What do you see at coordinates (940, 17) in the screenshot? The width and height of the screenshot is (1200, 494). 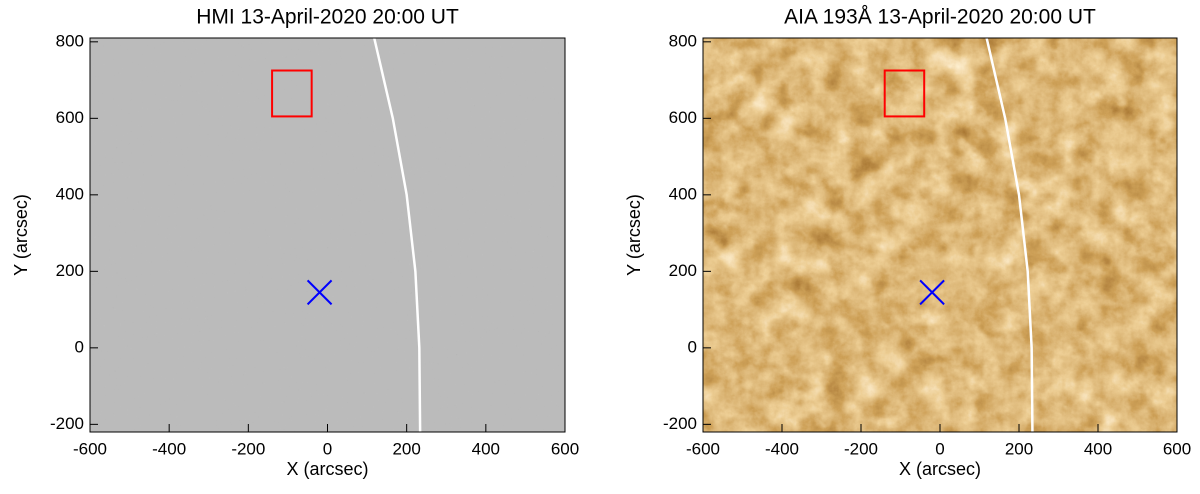 I see `chart-title: AIA 193Å 13-April-2020 20:00 UT` at bounding box center [940, 17].